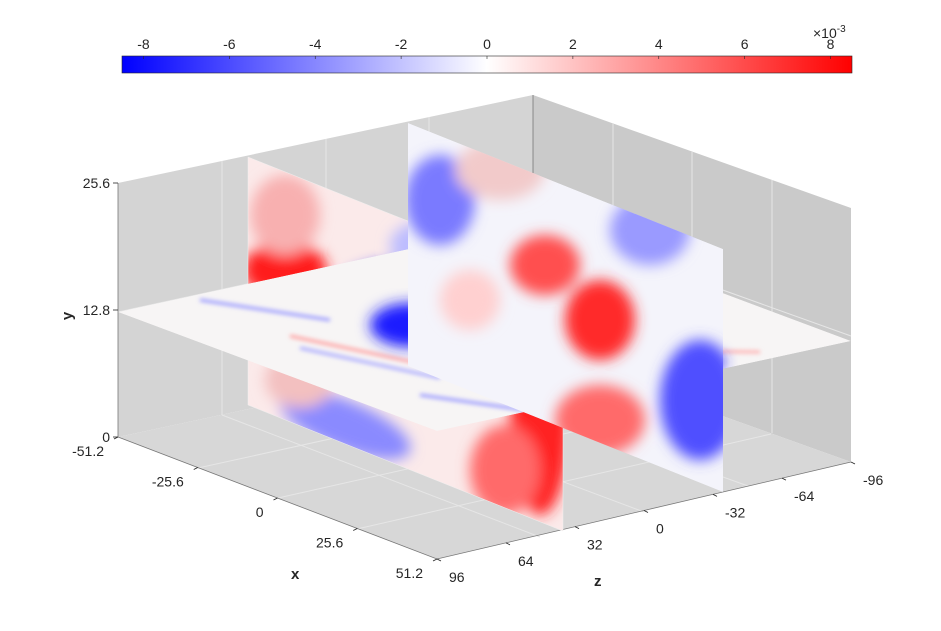 This screenshot has height=631, width=941. What do you see at coordinates (598, 581) in the screenshot?
I see `z-axis-label: z` at bounding box center [598, 581].